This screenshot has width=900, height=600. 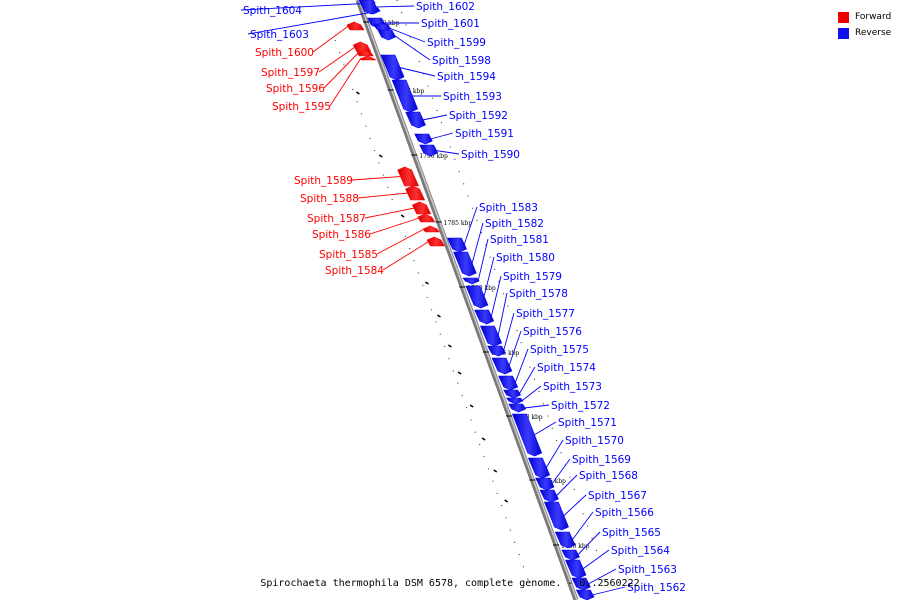 What do you see at coordinates (416, 7) in the screenshot?
I see `gene-Spith_1602: Spith_1602` at bounding box center [416, 7].